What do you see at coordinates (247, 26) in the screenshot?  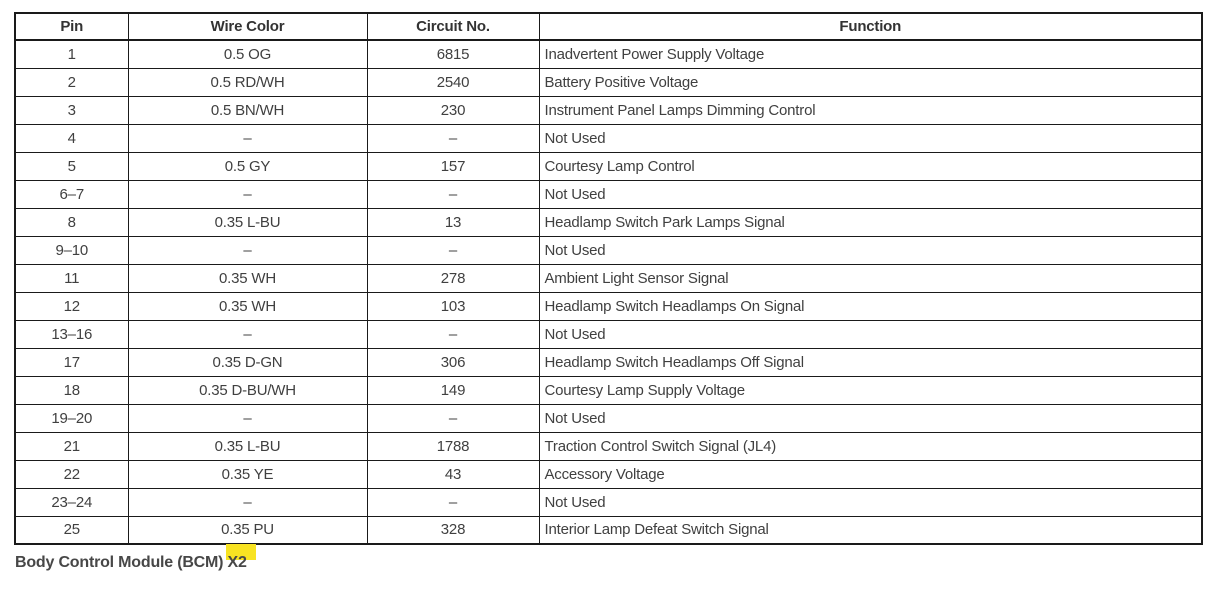 I see `column-header-wire-color: Wire Color` at bounding box center [247, 26].